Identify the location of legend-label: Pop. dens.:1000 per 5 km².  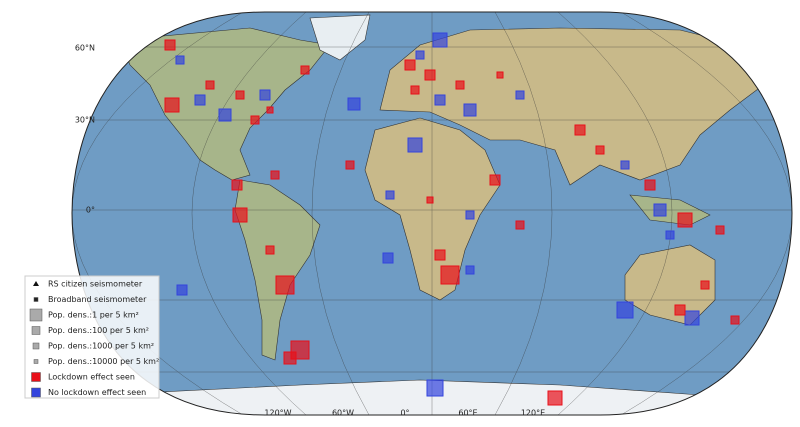
(101, 346).